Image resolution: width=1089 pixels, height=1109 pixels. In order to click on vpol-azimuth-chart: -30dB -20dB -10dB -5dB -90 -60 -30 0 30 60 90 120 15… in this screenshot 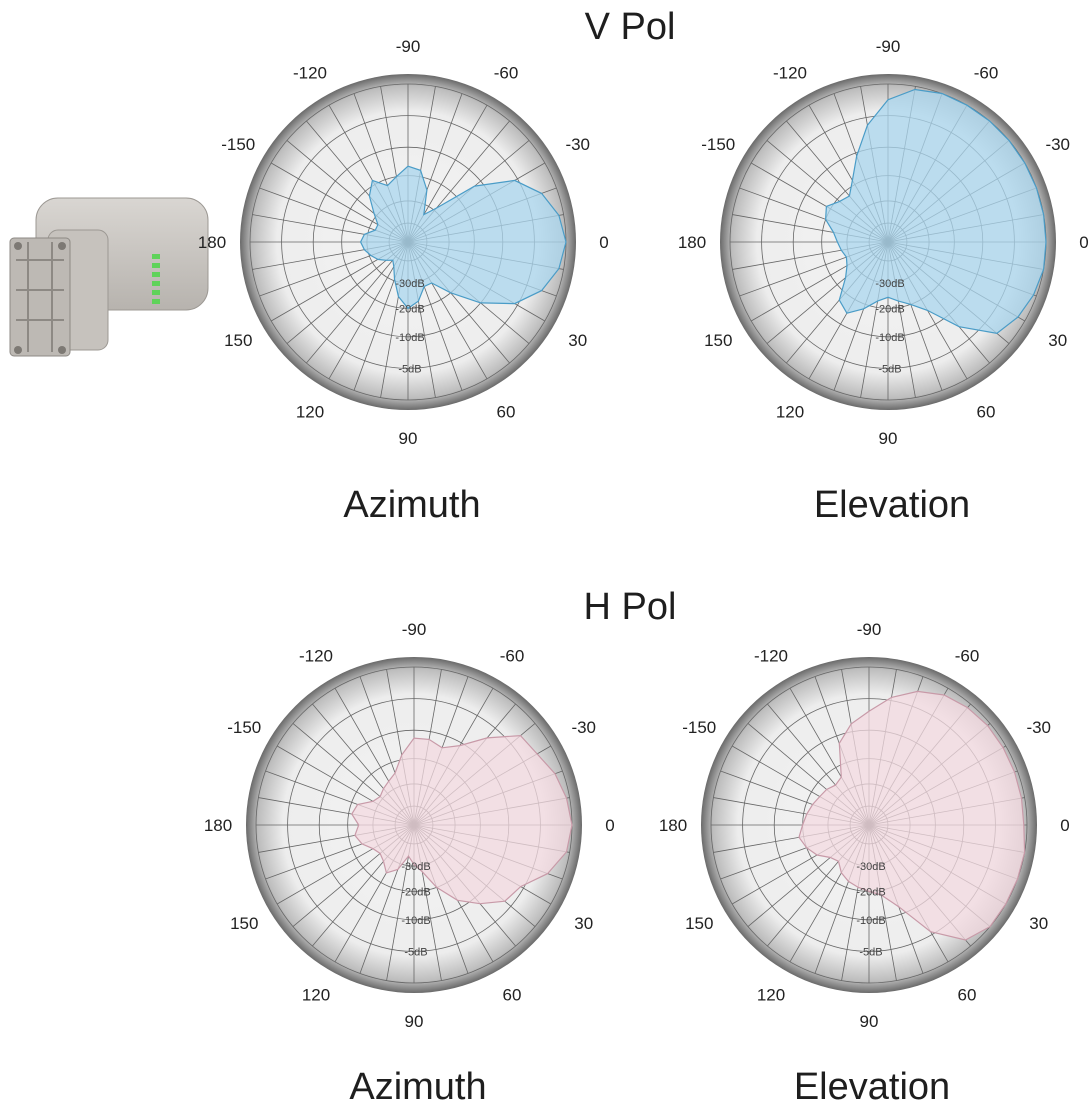, I will do `click(403, 242)`.